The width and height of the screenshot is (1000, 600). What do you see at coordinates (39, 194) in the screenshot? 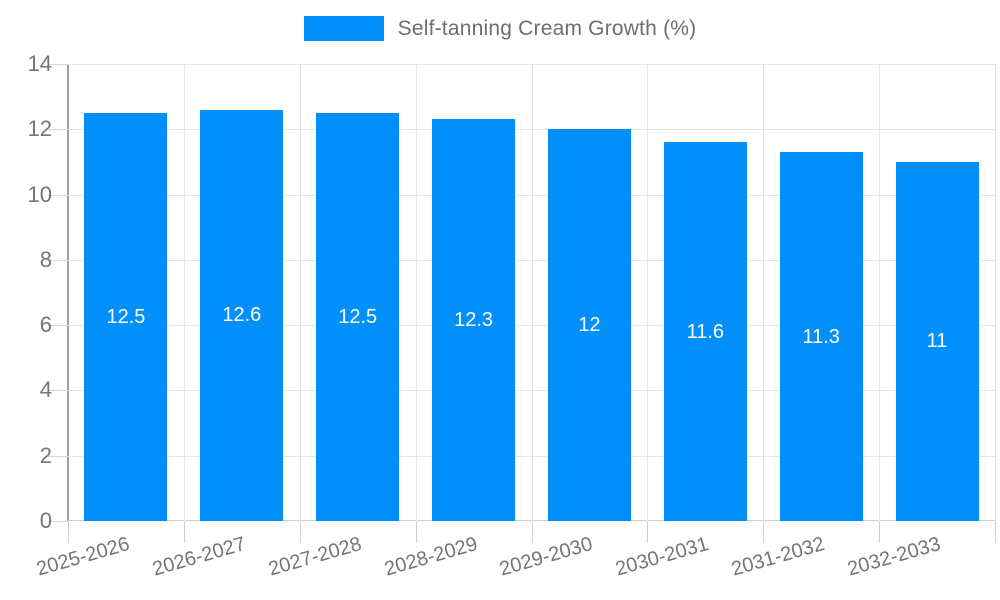
I see `y-axis-tick-label: 10` at bounding box center [39, 194].